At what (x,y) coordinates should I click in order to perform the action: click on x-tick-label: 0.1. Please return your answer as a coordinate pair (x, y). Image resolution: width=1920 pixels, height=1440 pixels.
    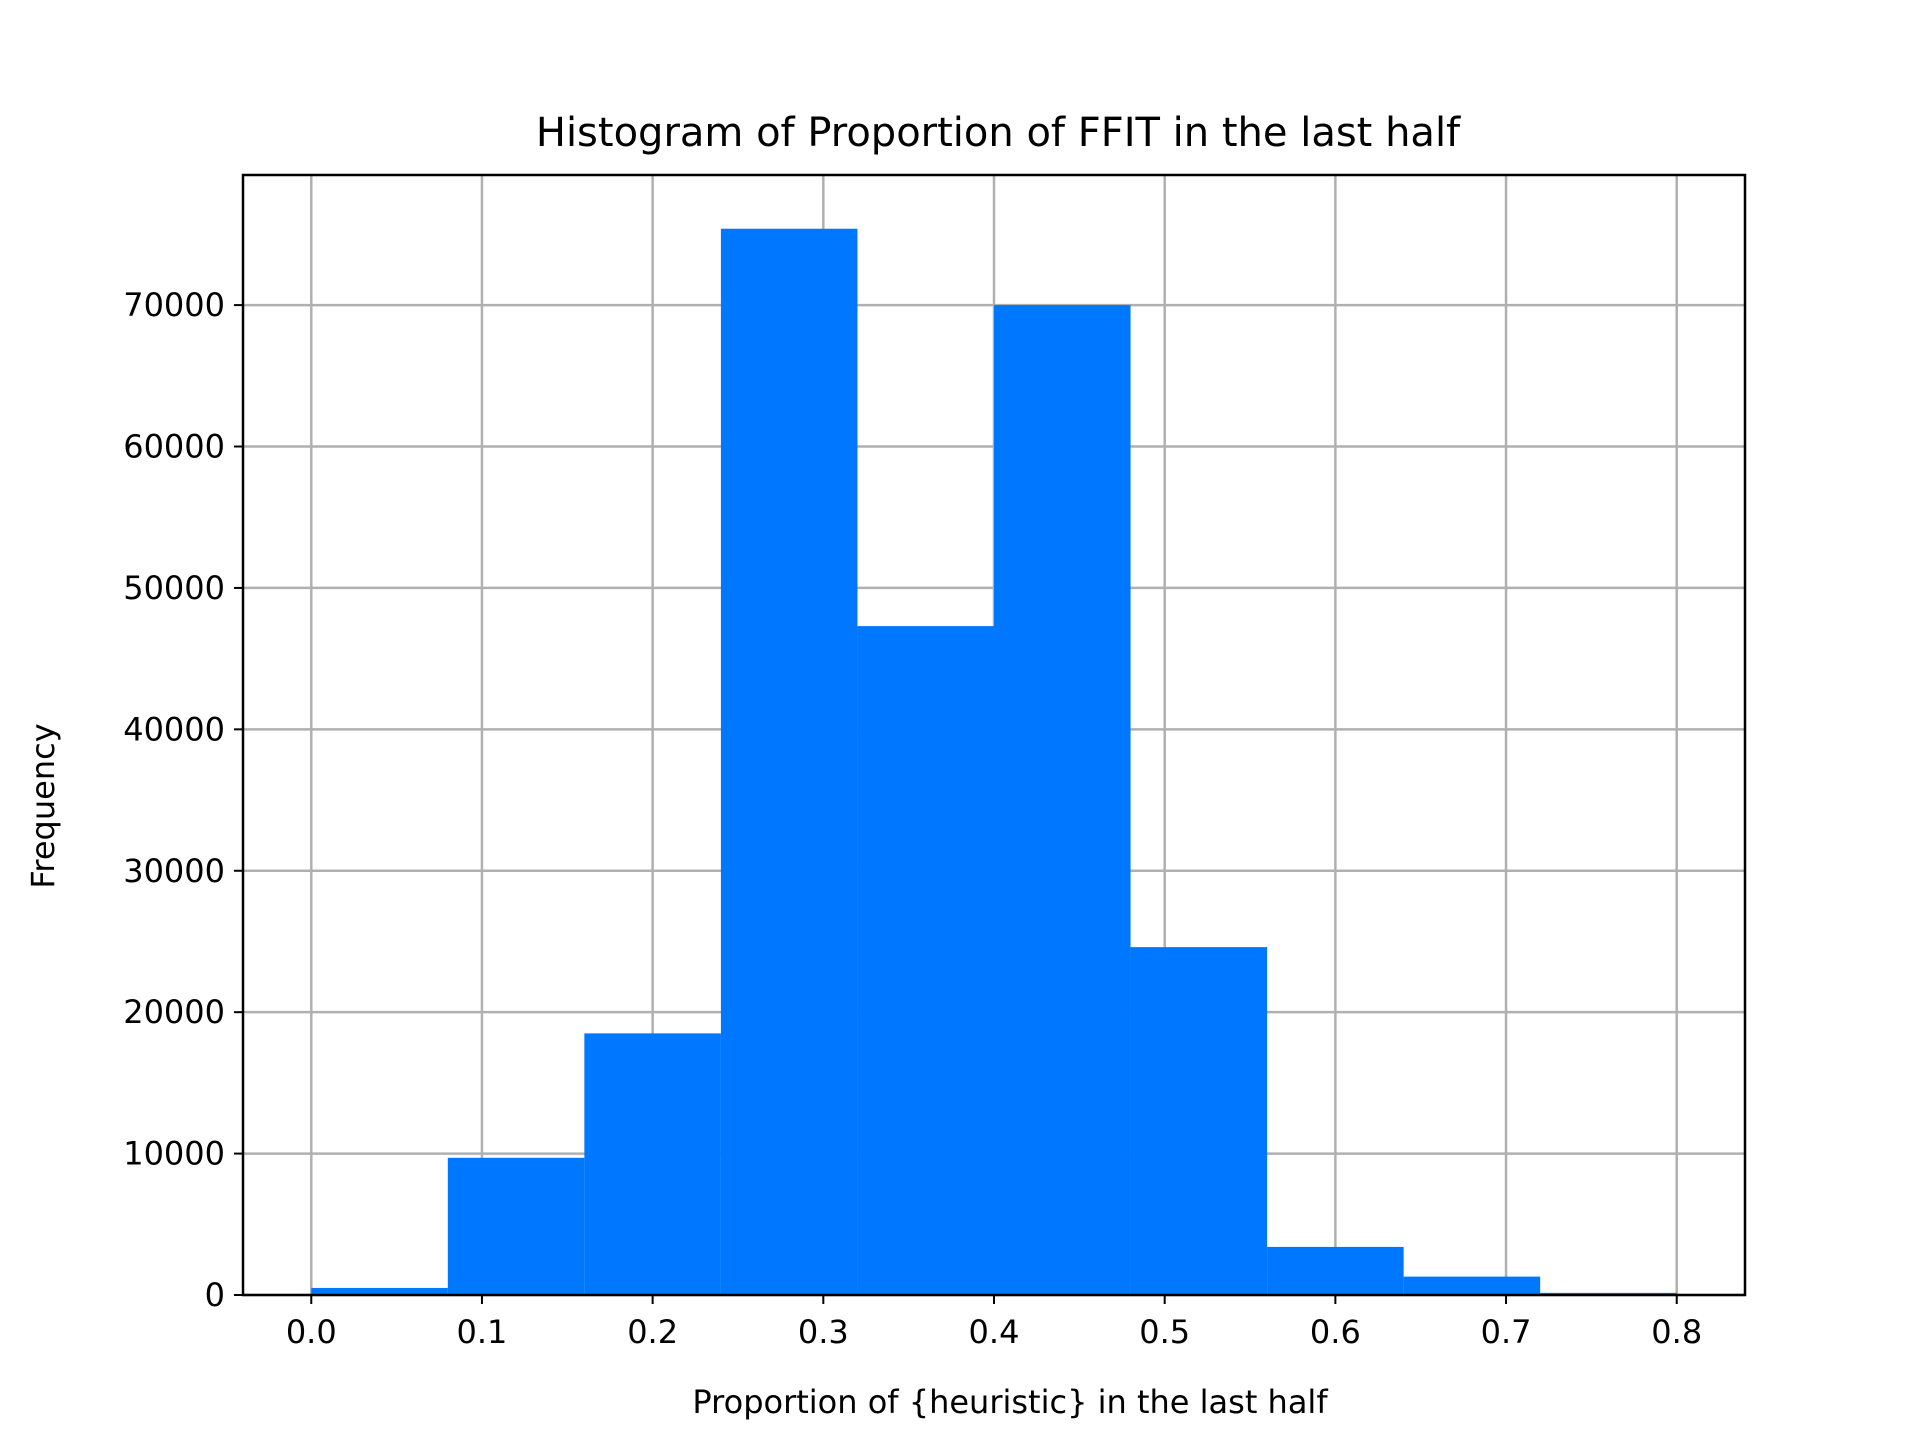
    Looking at the image, I should click on (482, 1332).